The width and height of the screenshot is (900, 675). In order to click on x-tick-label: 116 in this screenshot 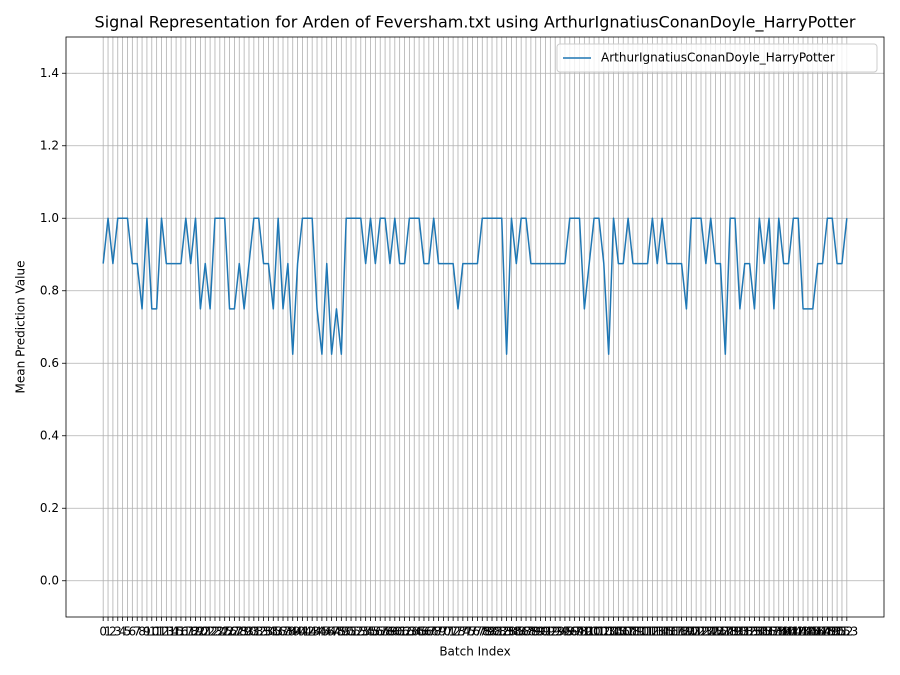, I will do `click(667, 632)`.